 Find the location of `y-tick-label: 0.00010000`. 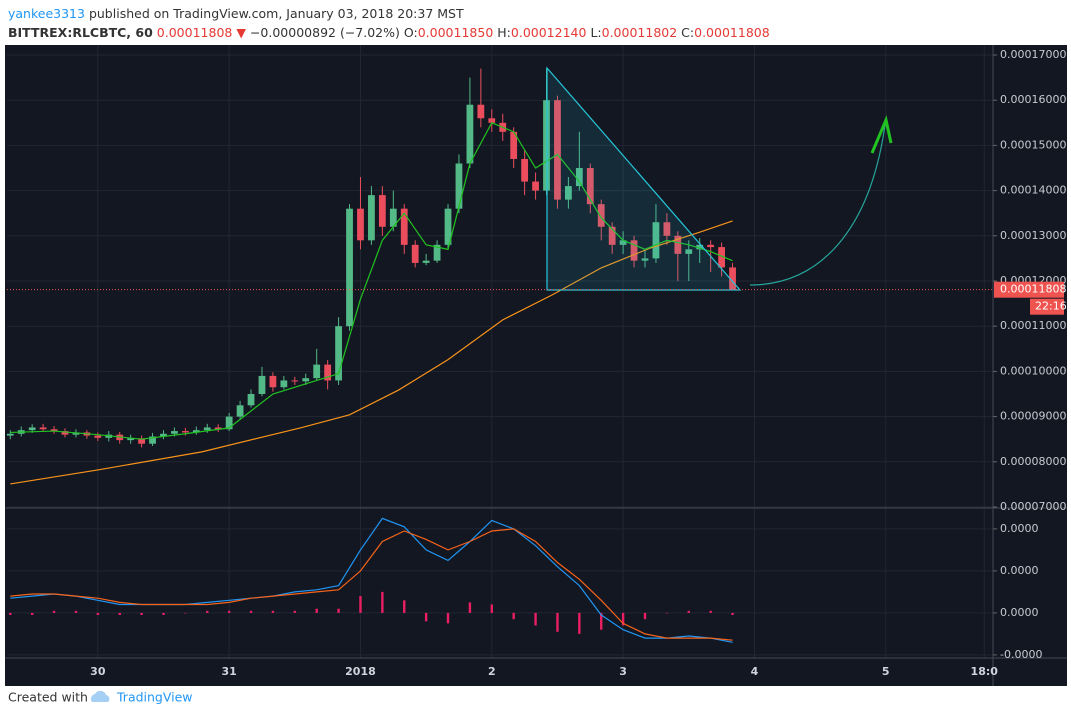

y-tick-label: 0.00010000 is located at coordinates (1033, 370).